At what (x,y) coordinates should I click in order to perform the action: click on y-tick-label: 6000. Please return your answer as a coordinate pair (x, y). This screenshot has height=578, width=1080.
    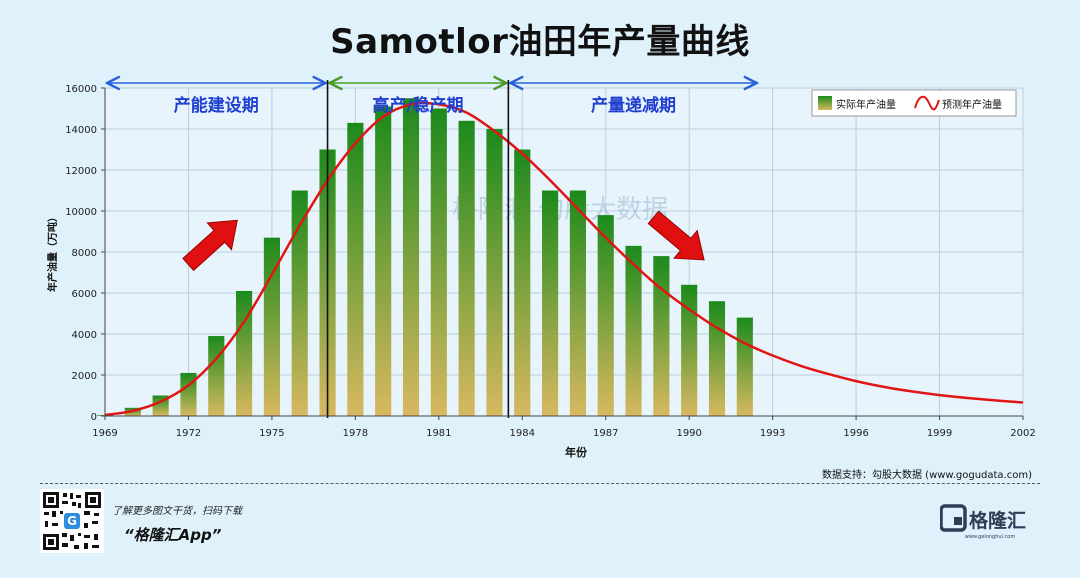
    Looking at the image, I should click on (84, 294).